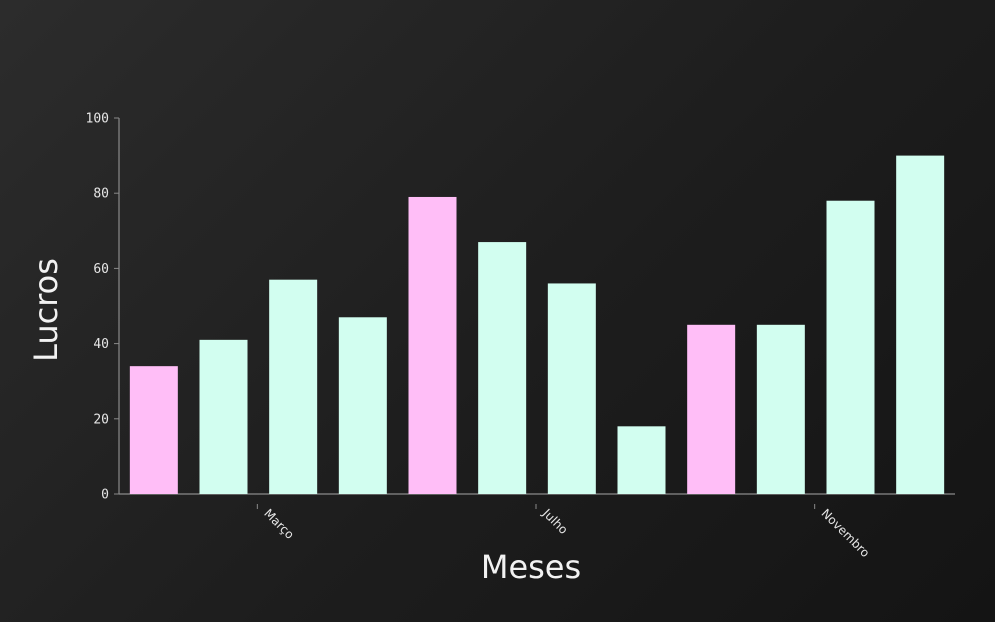 The height and width of the screenshot is (622, 995). I want to click on y-axis: 0 20 40 60 80 100, so click(103, 307).